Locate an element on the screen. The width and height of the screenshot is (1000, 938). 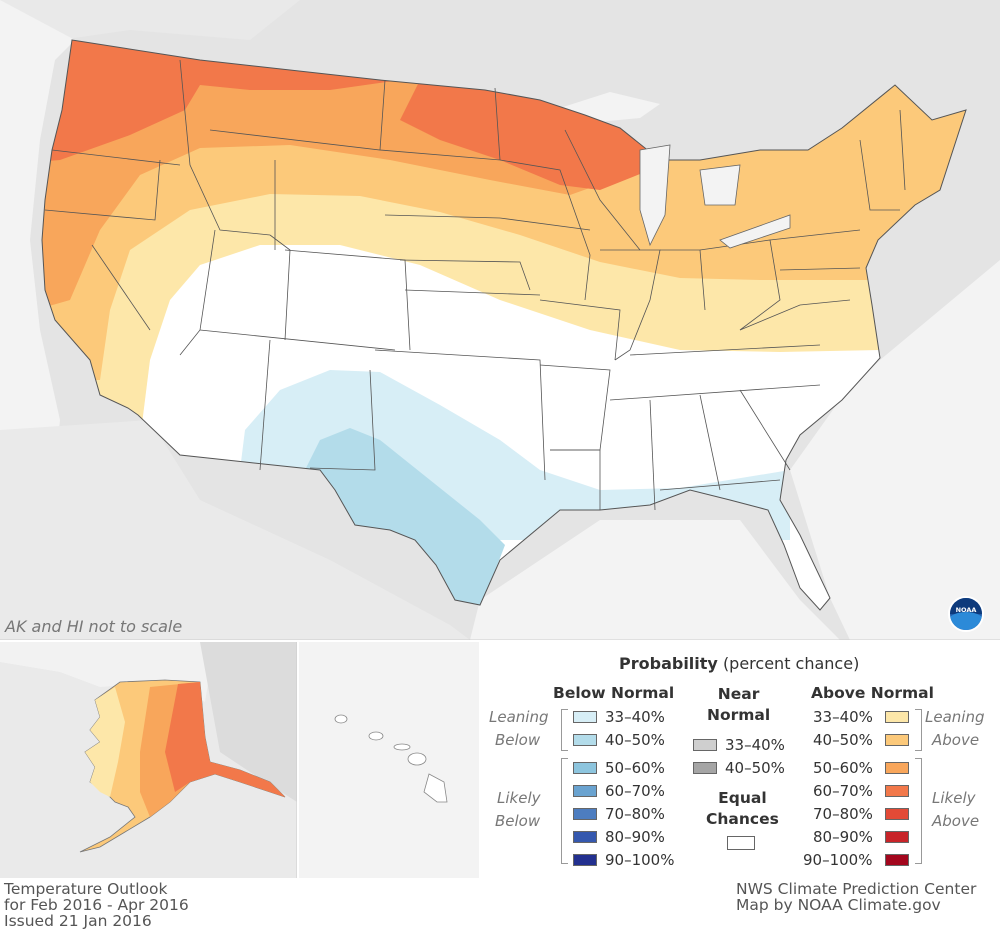
likely-label-left: Likely is located at coordinates (519, 798).